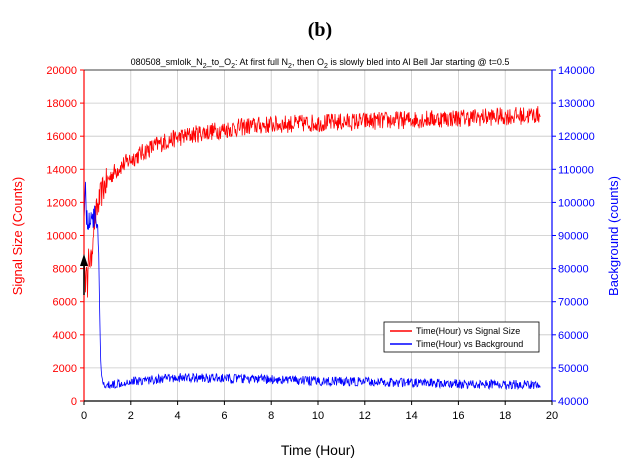 This screenshot has height=459, width=627. I want to click on y-left-tick-label: 4000, so click(65, 336).